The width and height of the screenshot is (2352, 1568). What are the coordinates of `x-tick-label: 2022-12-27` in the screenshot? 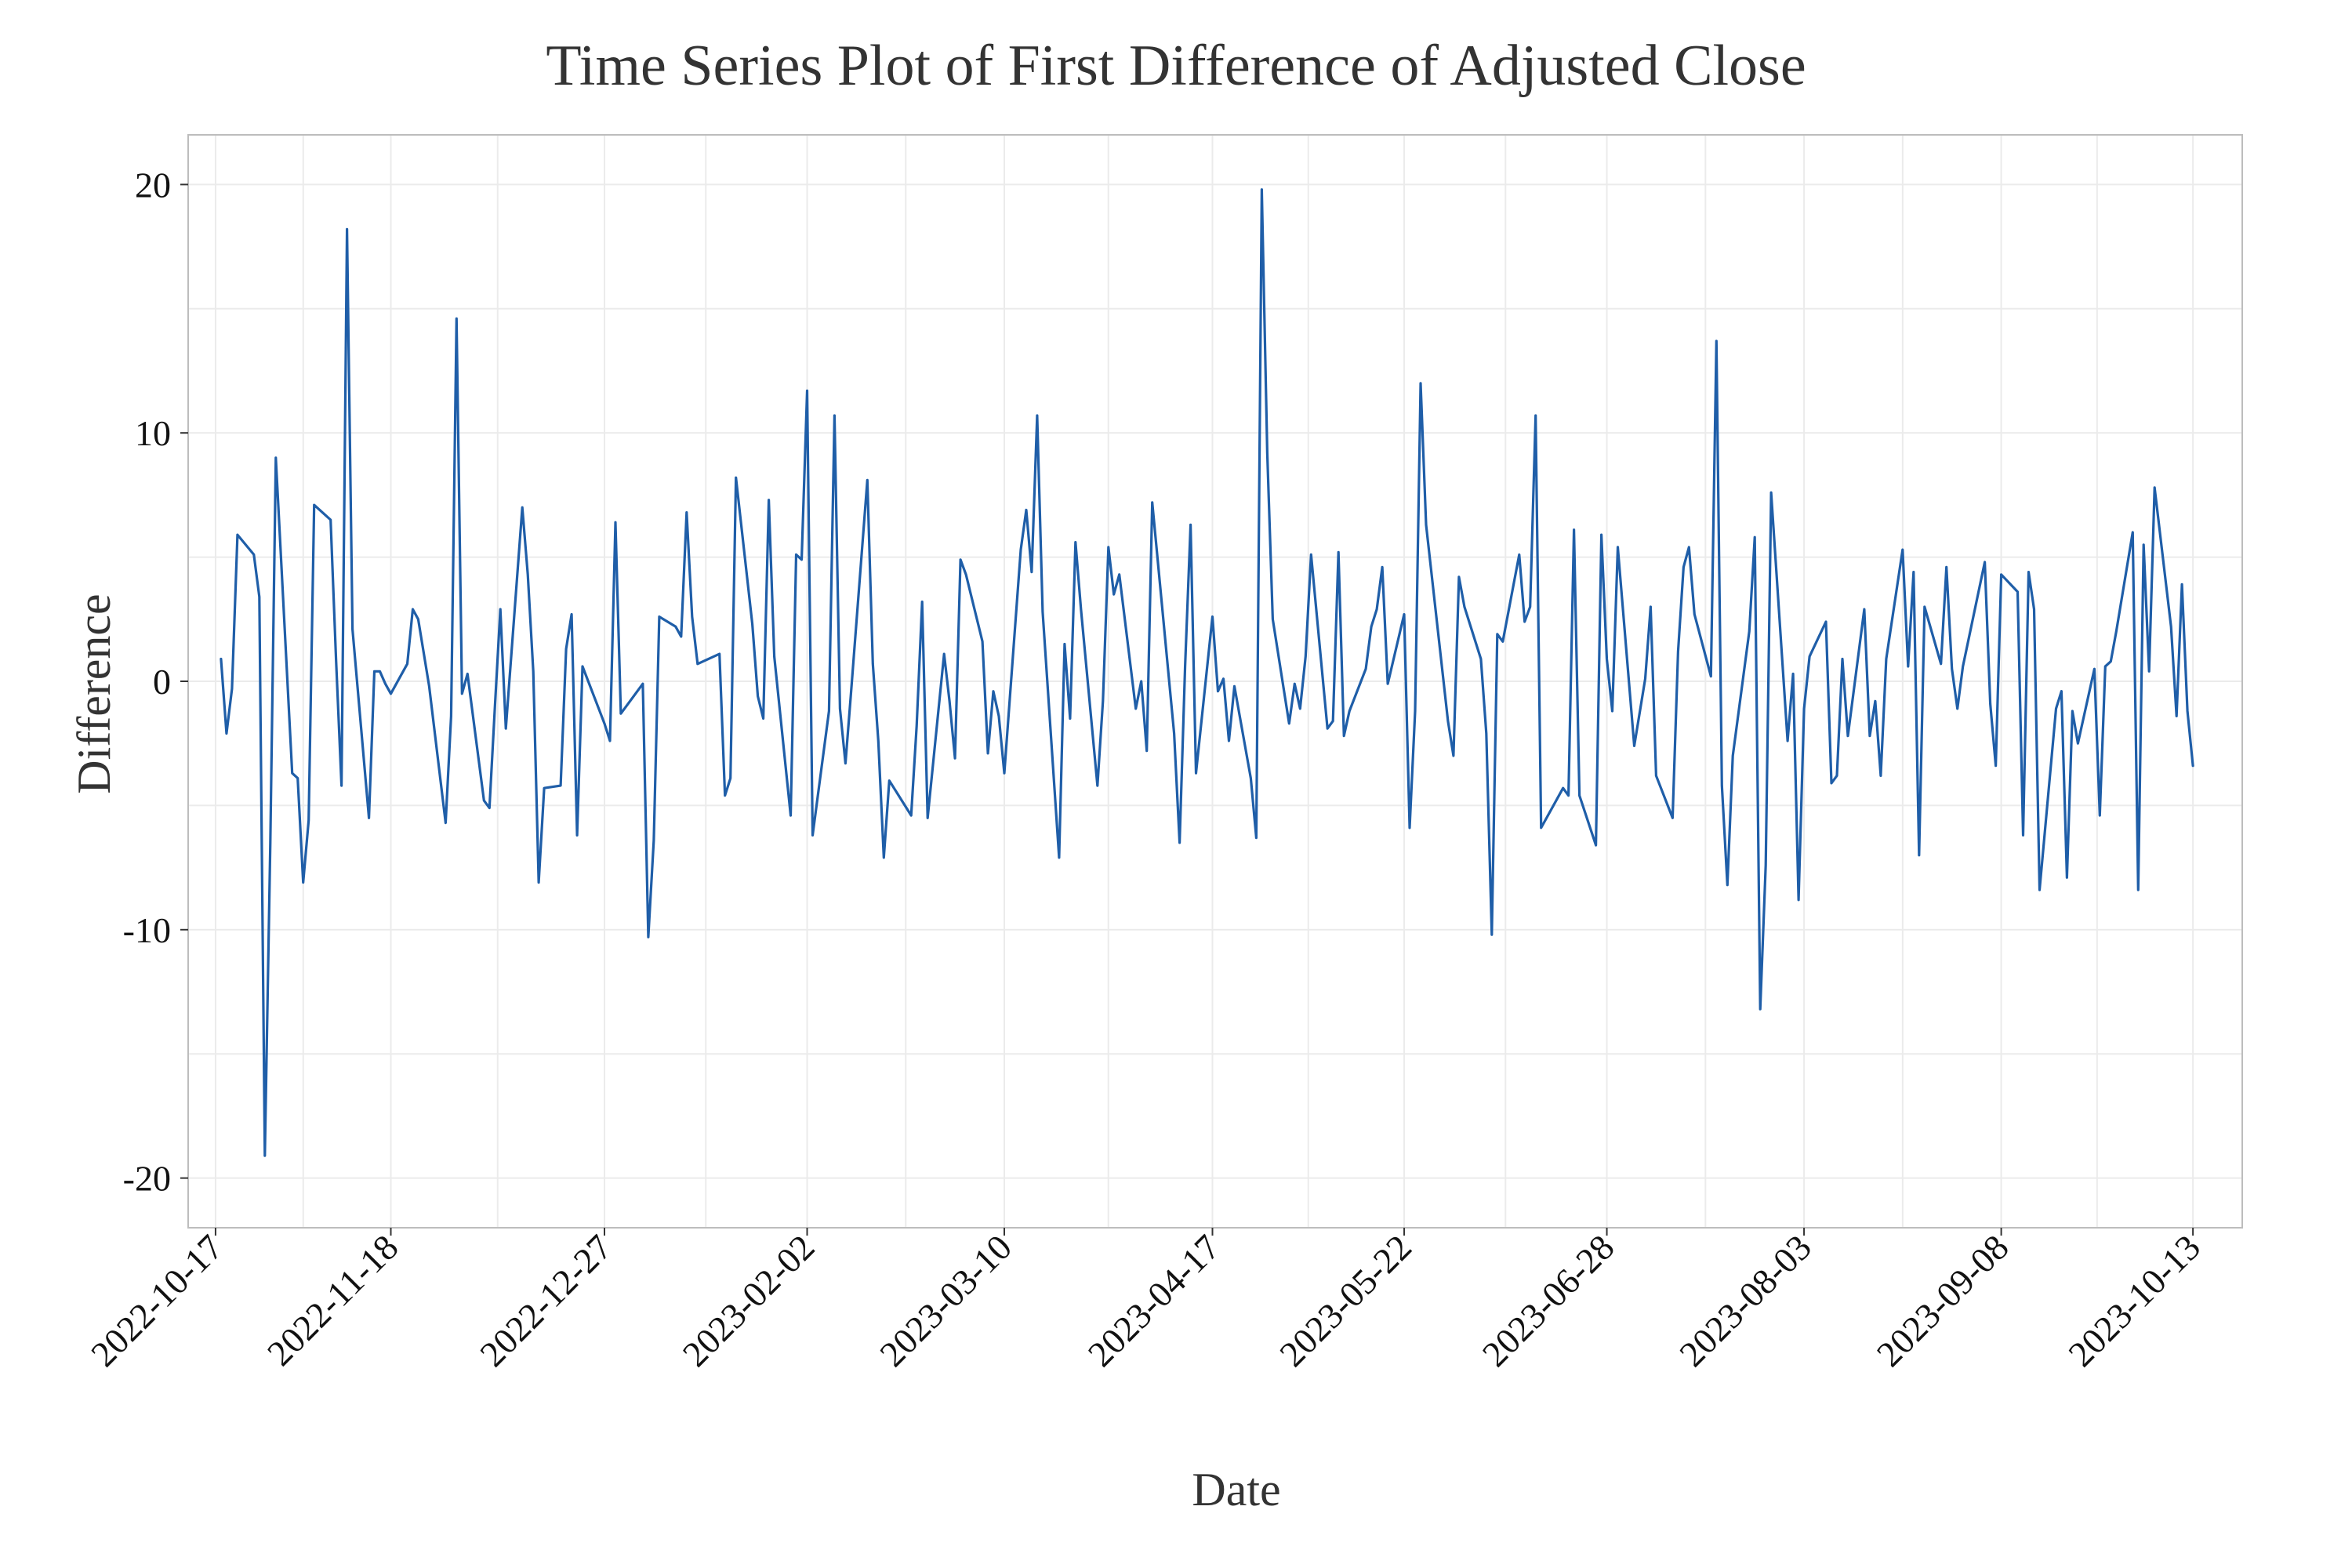 It's located at (545, 1300).